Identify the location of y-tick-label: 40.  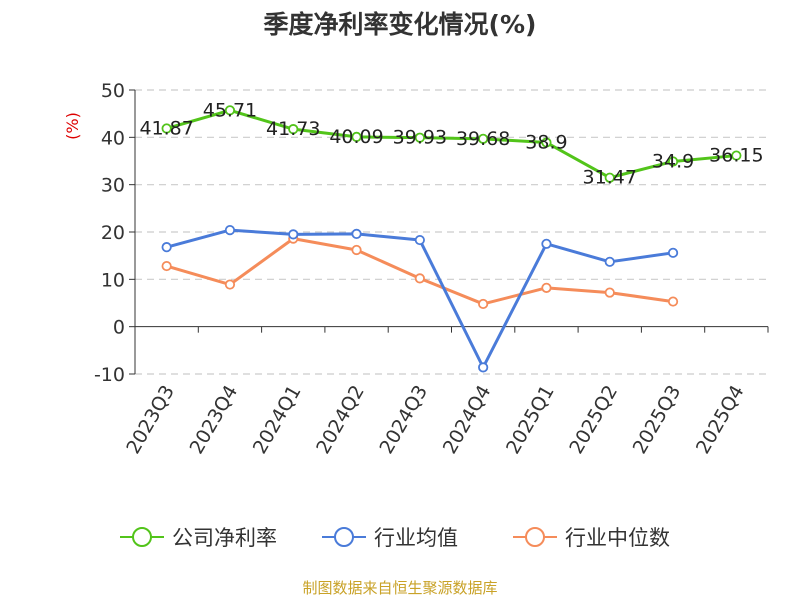
(113, 138).